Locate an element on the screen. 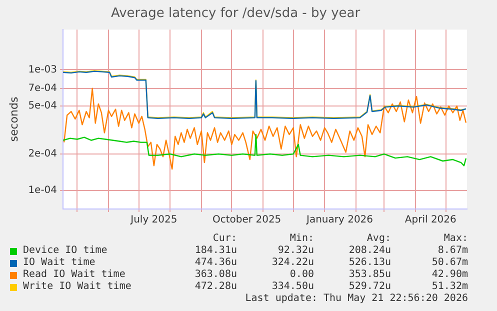 The width and height of the screenshot is (497, 311). x-tick-label: July 2025 is located at coordinates (154, 220).